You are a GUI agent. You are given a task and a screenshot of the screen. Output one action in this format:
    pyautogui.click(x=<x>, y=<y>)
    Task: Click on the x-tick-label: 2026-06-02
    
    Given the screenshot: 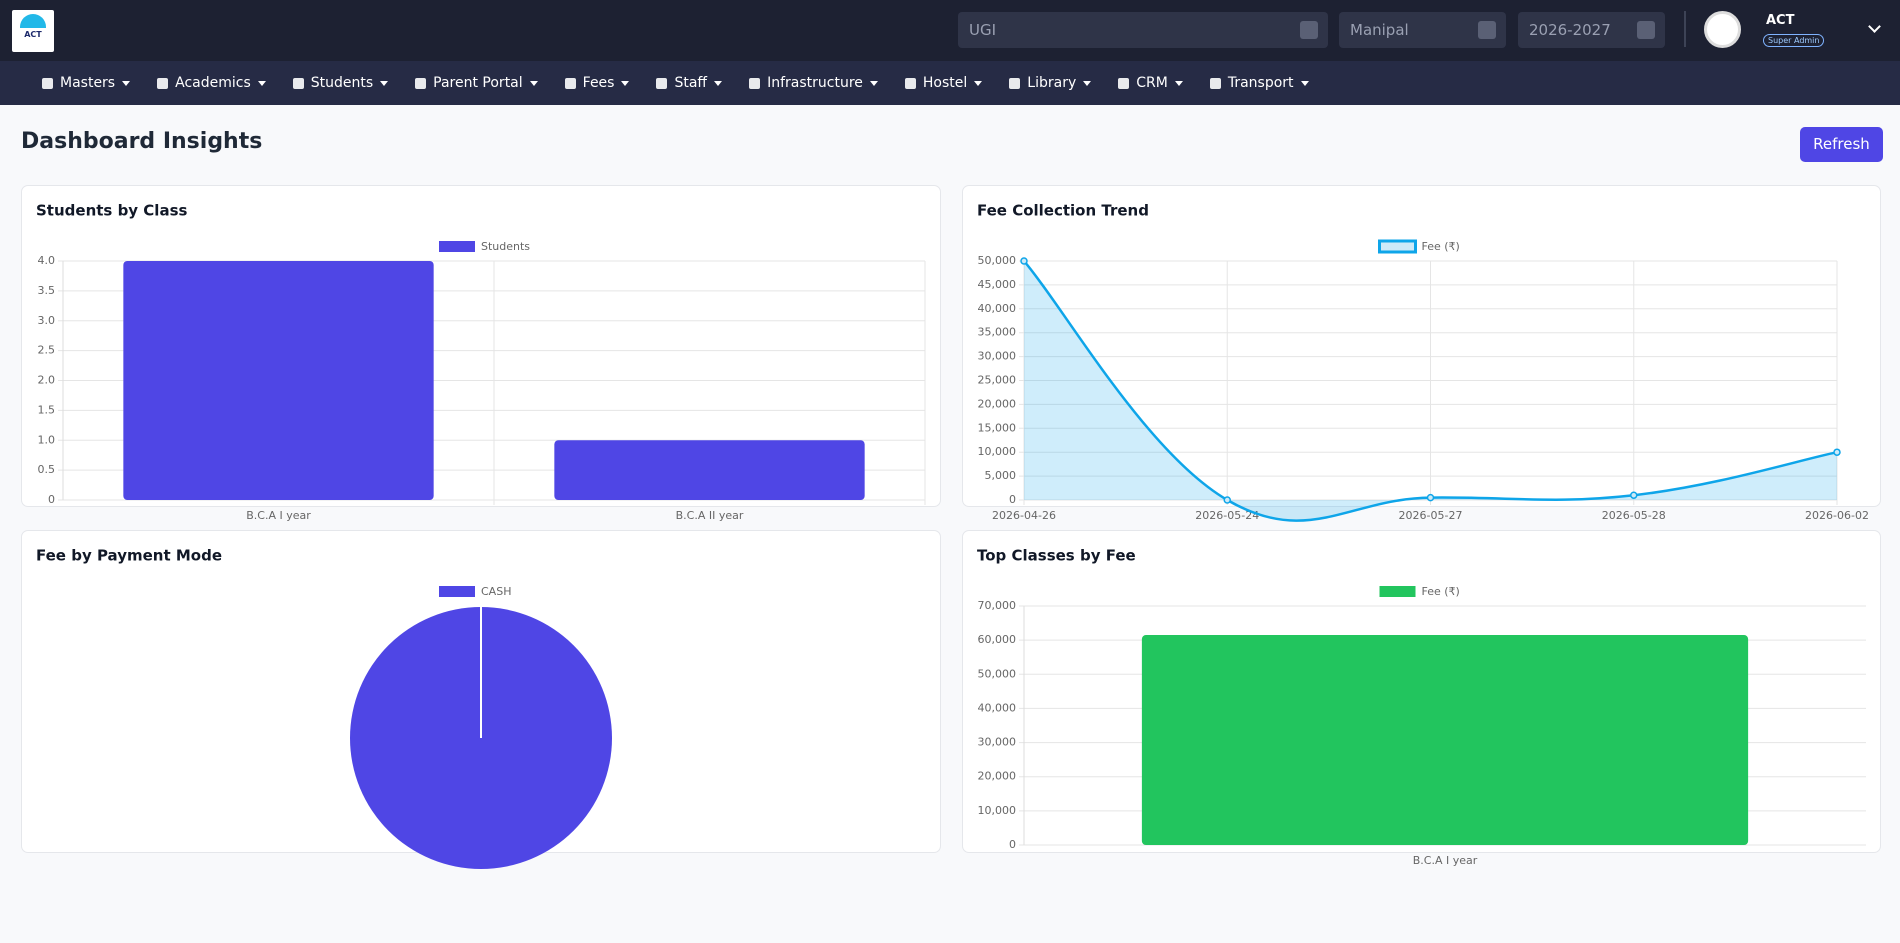 What is the action you would take?
    pyautogui.click(x=1837, y=515)
    